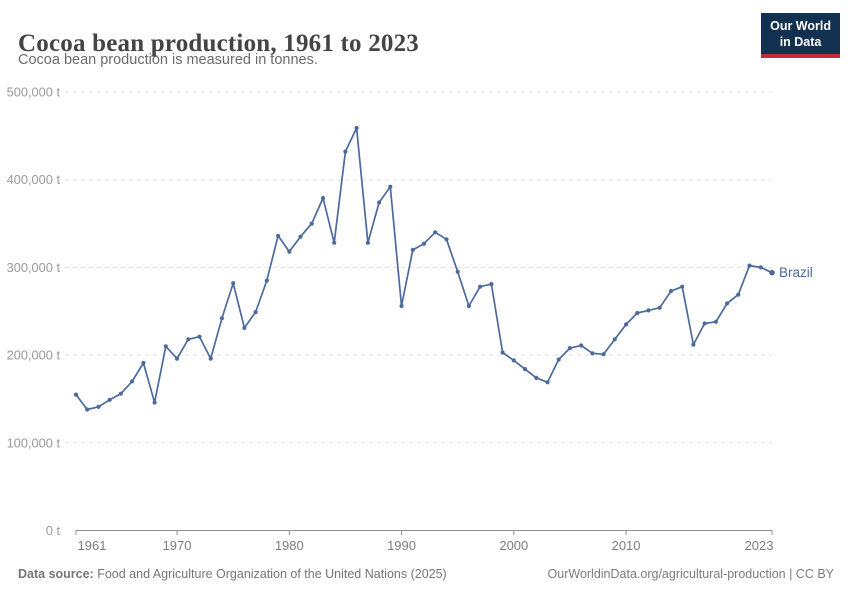 This screenshot has width=850, height=600. What do you see at coordinates (53, 530) in the screenshot?
I see `y-axis-label: 0 t` at bounding box center [53, 530].